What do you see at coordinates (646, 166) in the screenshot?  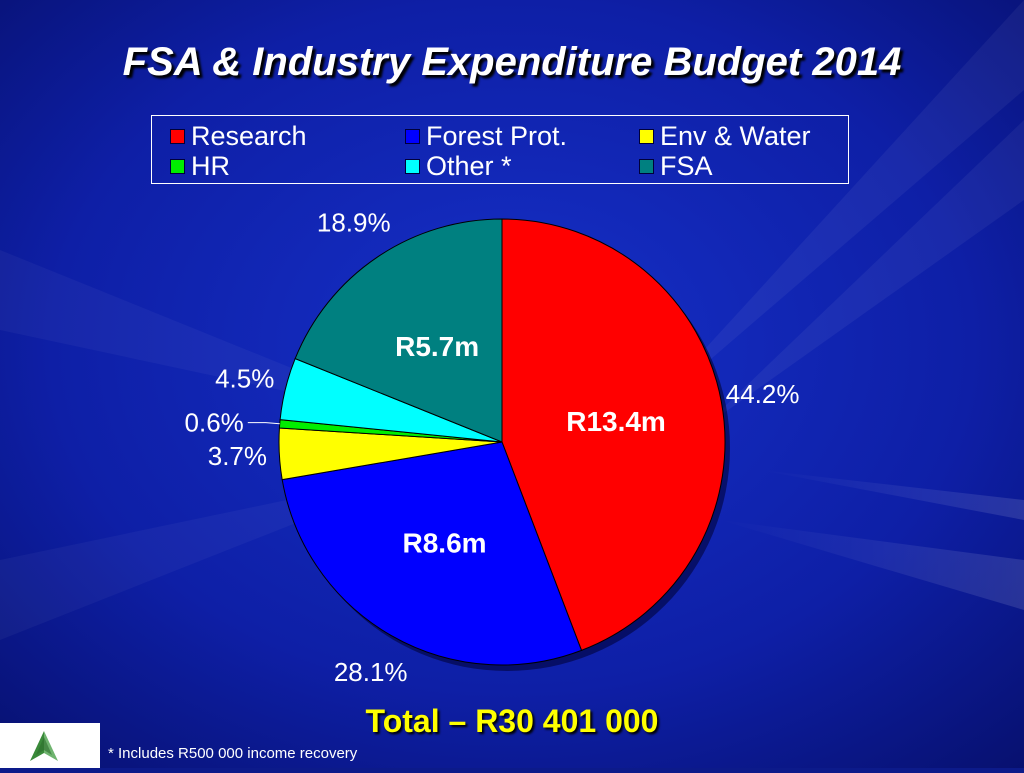 I see `legend-swatch-fsa` at bounding box center [646, 166].